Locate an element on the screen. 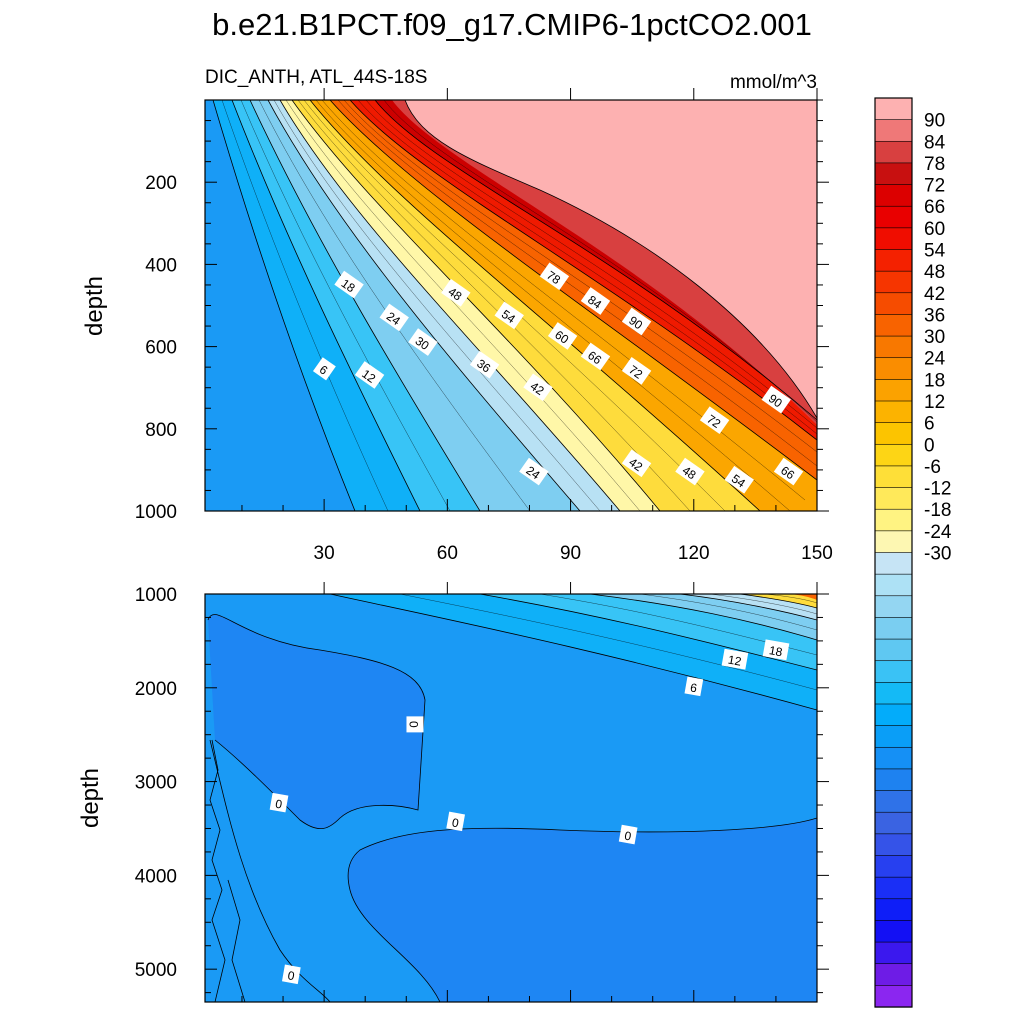 This screenshot has width=1024, height=1024. bottom-panel-tick-labels: 1000 2000 3000 4000 5000 is located at coordinates (156, 783).